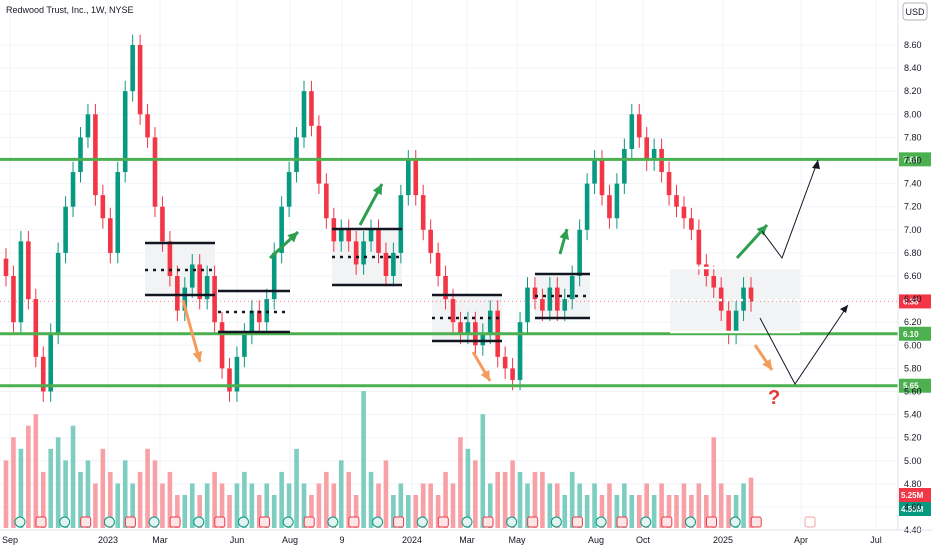 Image resolution: width=932 pixels, height=550 pixels. Describe the element at coordinates (911, 159) in the screenshot. I see `level-price-label: 7.61` at that location.